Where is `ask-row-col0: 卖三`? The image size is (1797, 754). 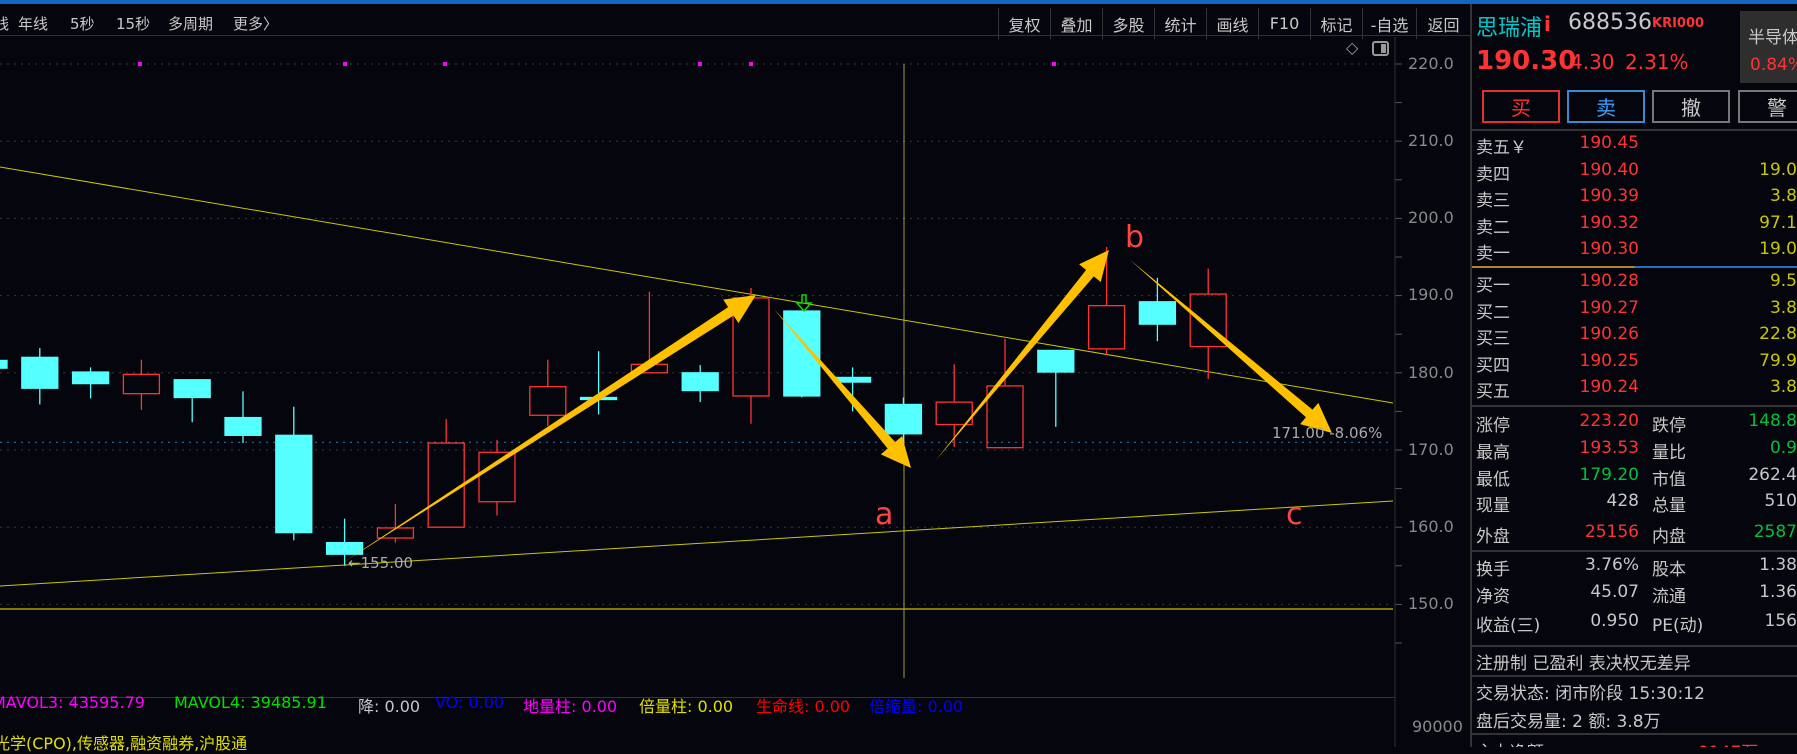 ask-row-col0: 卖三 is located at coordinates (1493, 201).